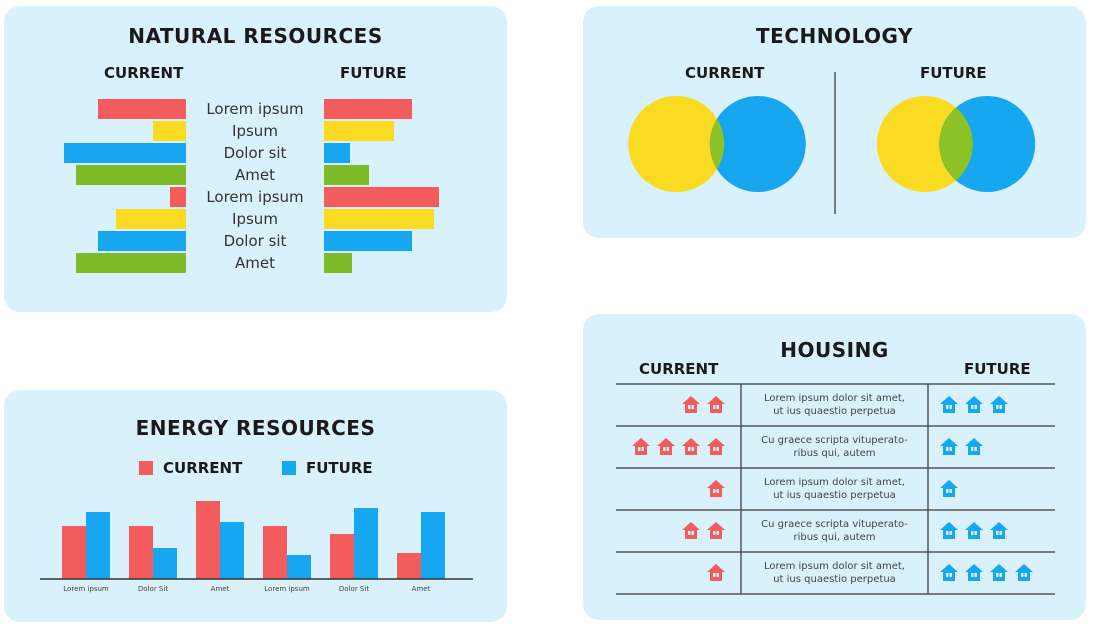  I want to click on venn-overlap, so click(956, 144).